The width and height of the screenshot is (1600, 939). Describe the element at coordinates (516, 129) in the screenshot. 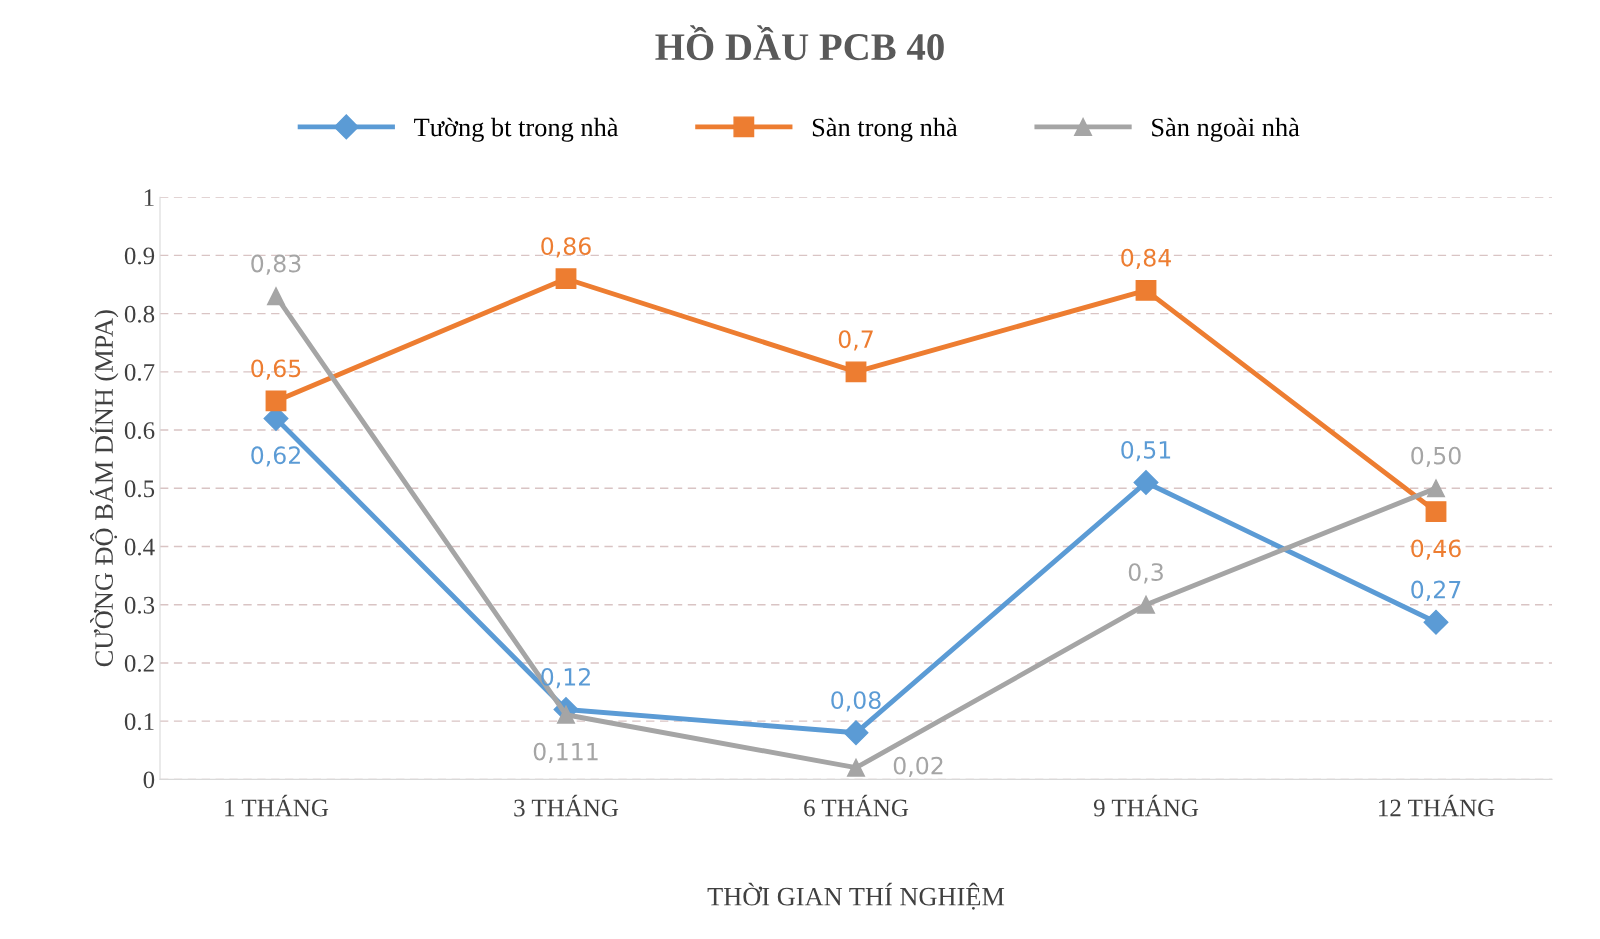

I see `legend-label: Tường bt trong nhà` at that location.